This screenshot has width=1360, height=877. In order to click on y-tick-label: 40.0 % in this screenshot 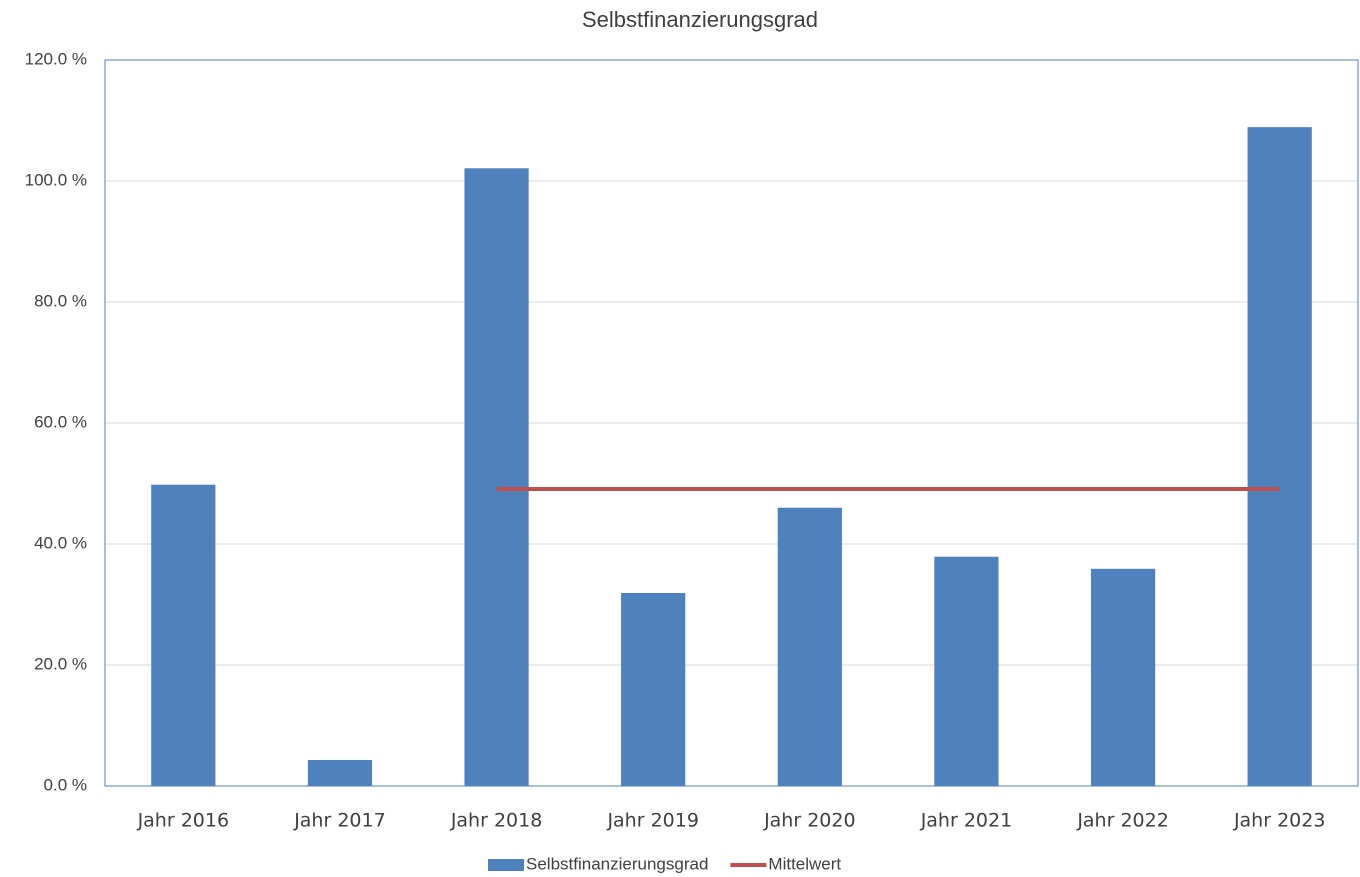, I will do `click(60, 542)`.